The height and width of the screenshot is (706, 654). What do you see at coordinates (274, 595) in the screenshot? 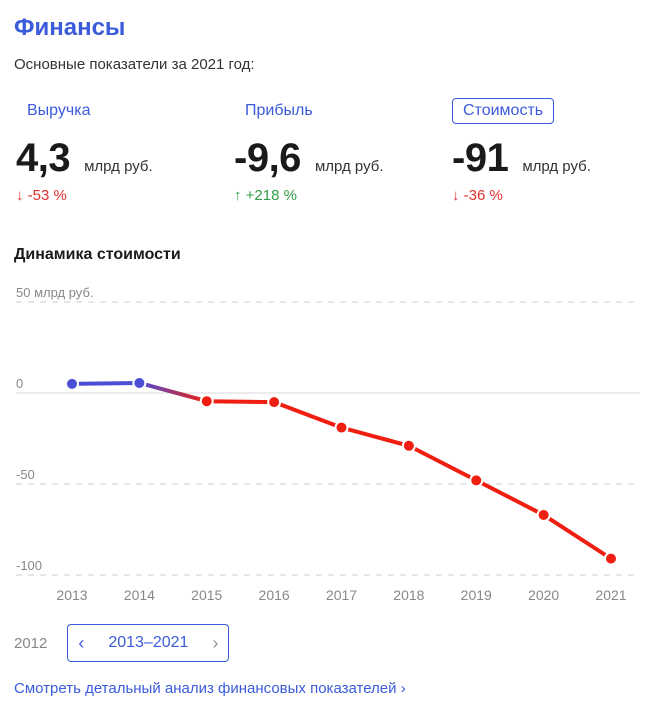
I see `x-tick-label: 2016` at bounding box center [274, 595].